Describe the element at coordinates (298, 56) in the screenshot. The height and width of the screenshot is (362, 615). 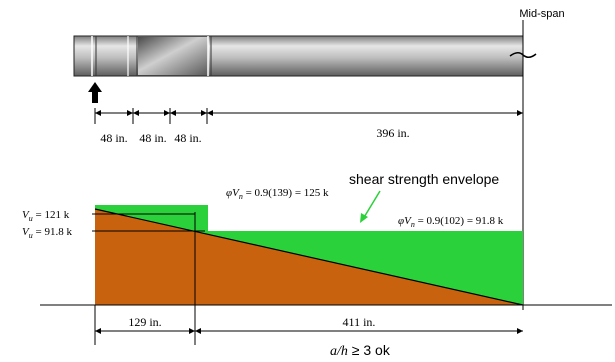
I see `beam-elevation` at that location.